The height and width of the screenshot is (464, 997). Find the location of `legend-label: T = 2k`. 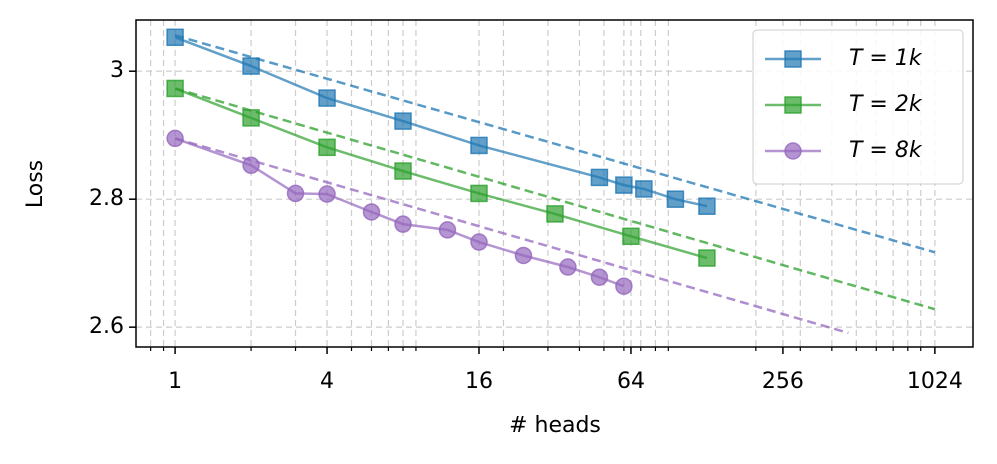

legend-label: T = 2k is located at coordinates (886, 104).